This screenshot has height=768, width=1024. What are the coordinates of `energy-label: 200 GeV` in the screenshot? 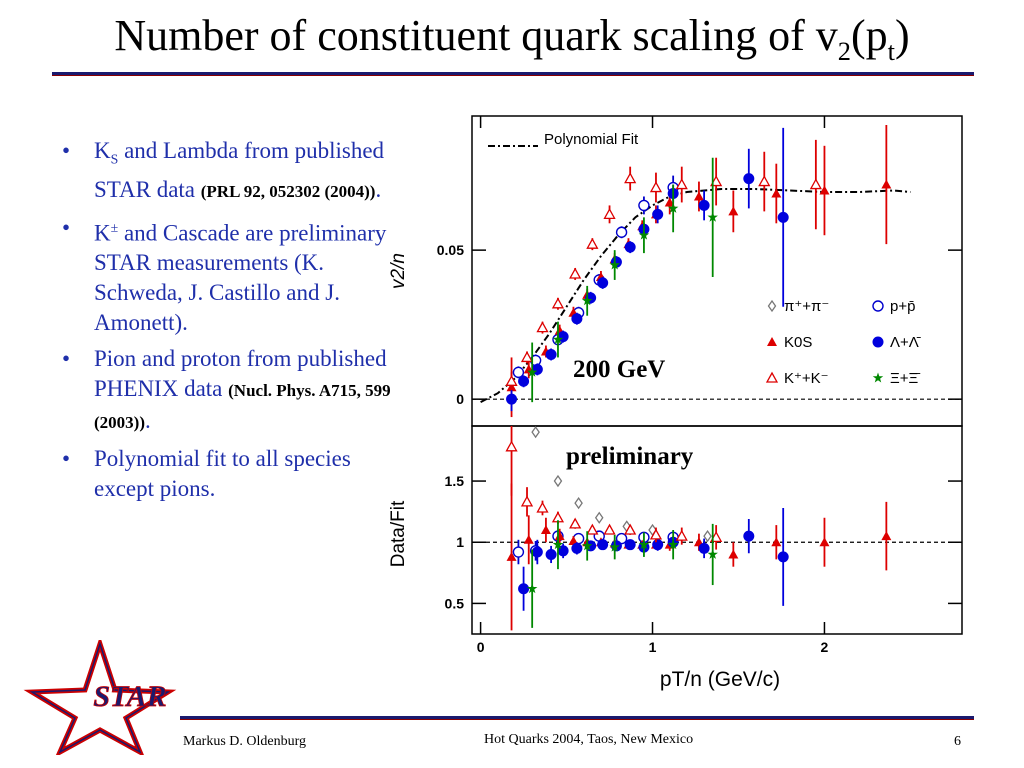 It's located at (619, 369).